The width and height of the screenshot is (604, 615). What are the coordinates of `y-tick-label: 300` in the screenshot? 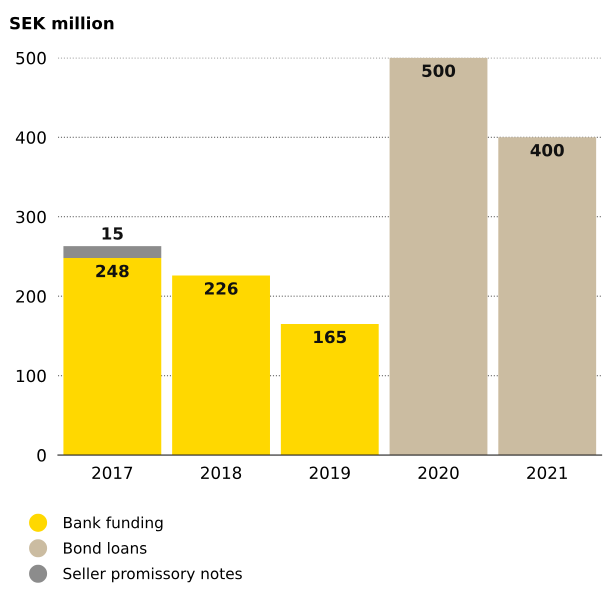 It's located at (31, 217).